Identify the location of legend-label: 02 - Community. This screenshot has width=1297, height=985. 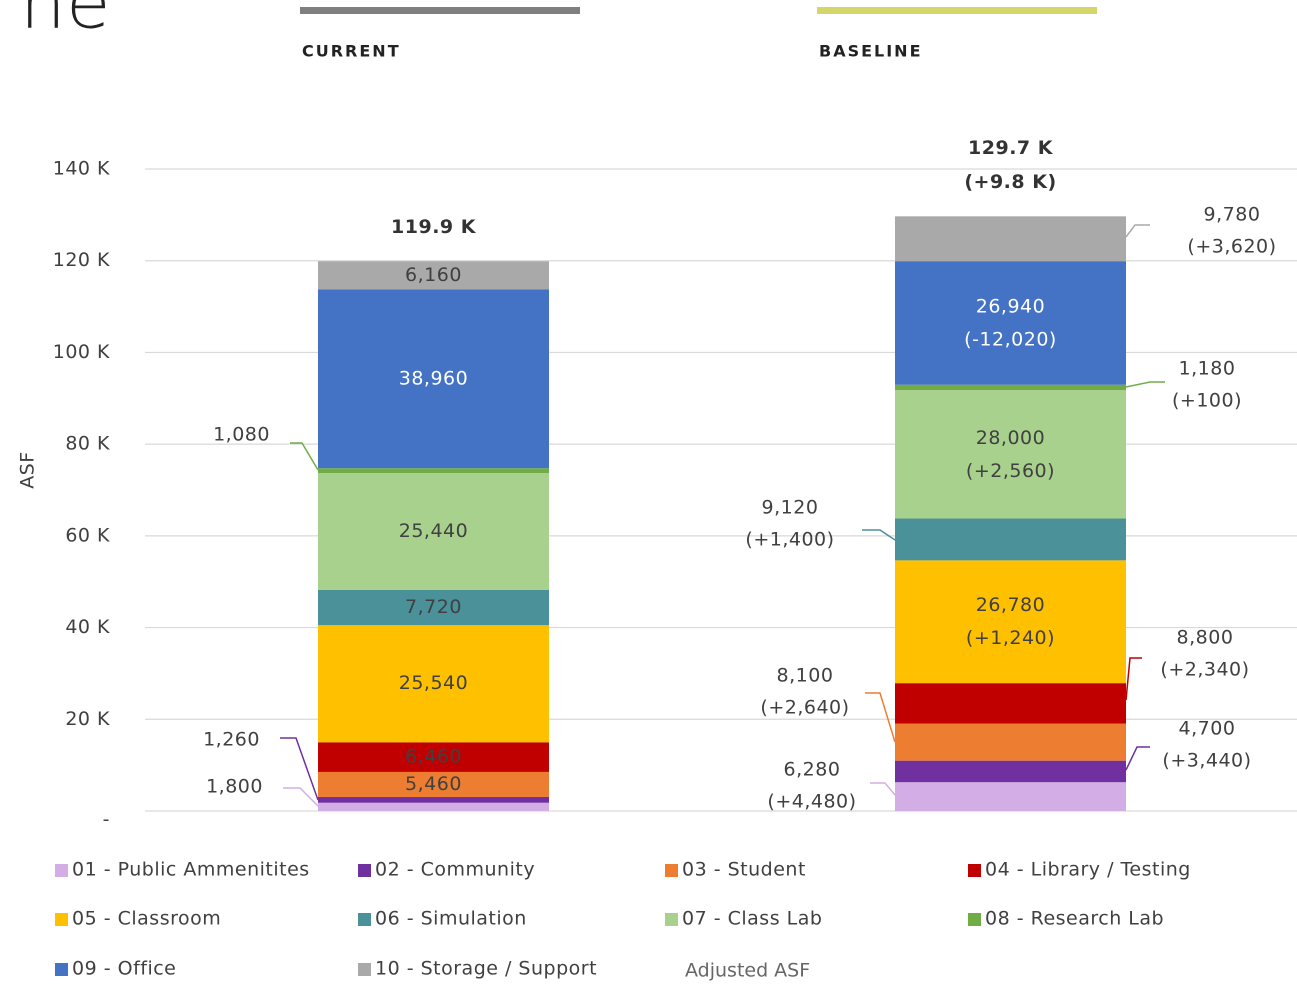
(455, 870).